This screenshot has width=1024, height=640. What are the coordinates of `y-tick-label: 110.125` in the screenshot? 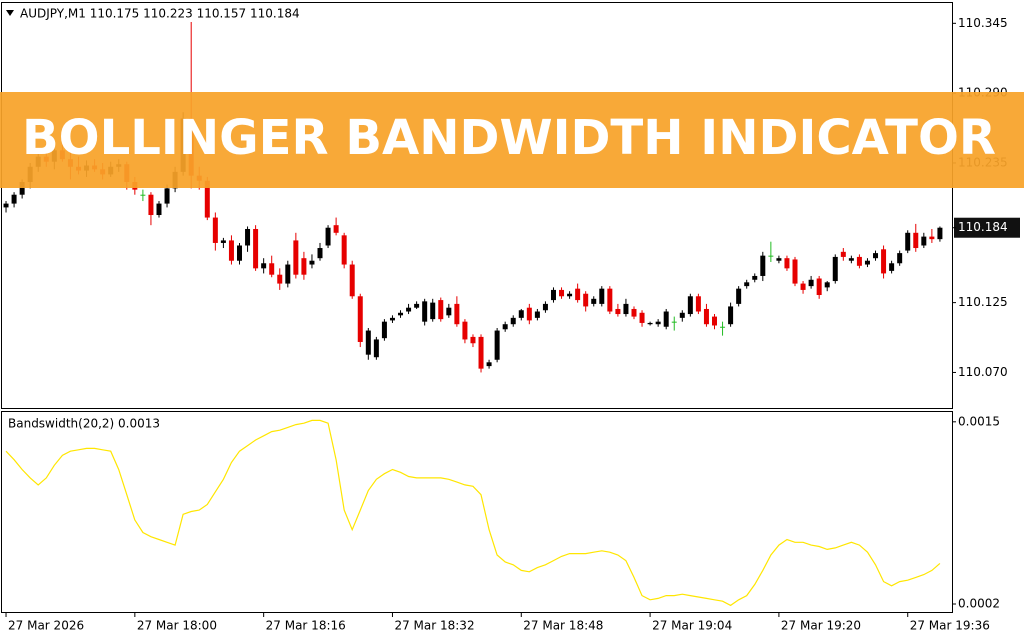 It's located at (983, 302).